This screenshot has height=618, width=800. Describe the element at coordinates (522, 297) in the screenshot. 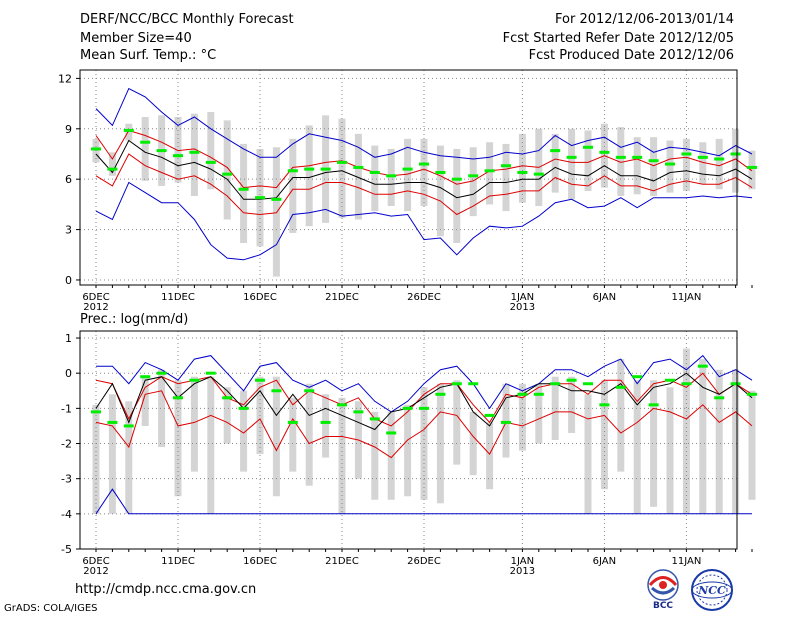

I see `x-tick-label: 1JAN` at that location.